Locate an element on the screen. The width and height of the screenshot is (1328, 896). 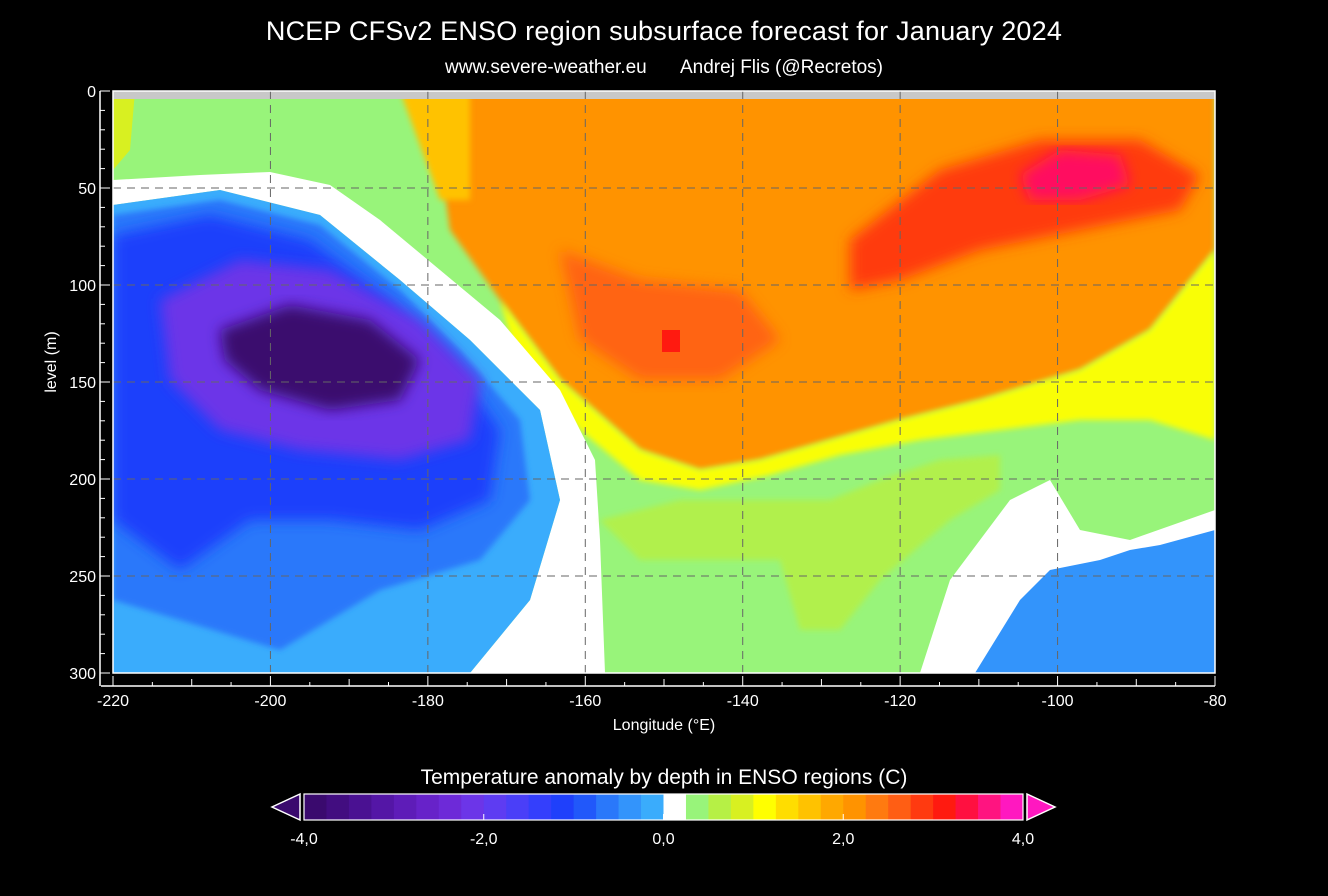
y-tick-label: 50 is located at coordinates (87, 189).